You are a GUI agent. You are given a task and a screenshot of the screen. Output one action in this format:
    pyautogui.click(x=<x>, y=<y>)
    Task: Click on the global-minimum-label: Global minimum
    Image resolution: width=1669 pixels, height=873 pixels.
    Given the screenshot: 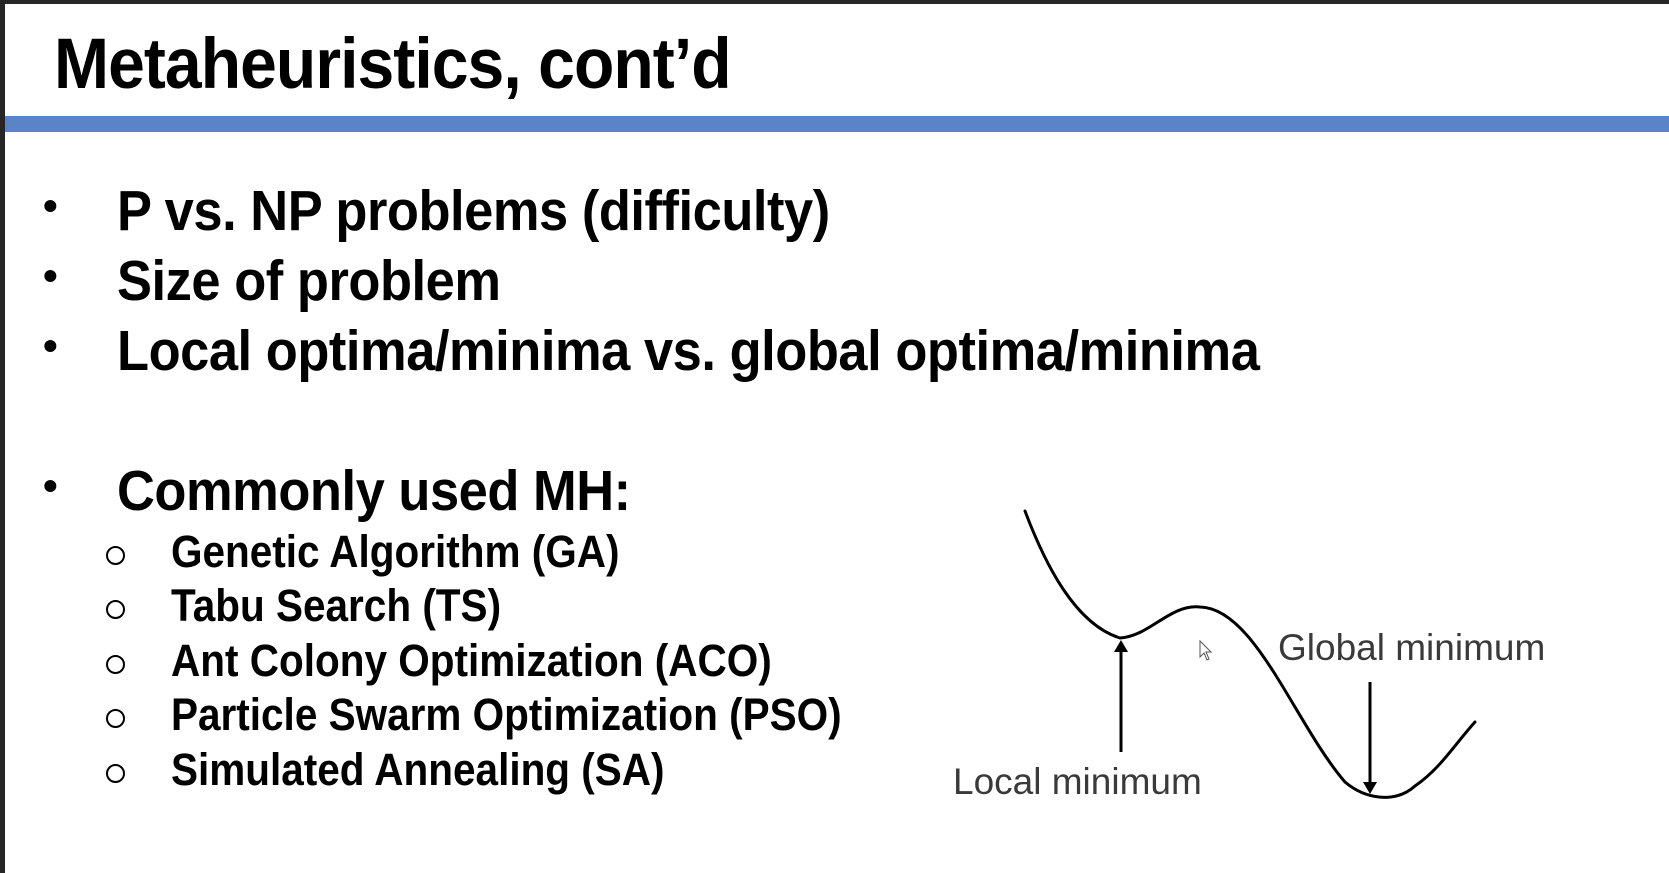 What is the action you would take?
    pyautogui.click(x=1411, y=647)
    